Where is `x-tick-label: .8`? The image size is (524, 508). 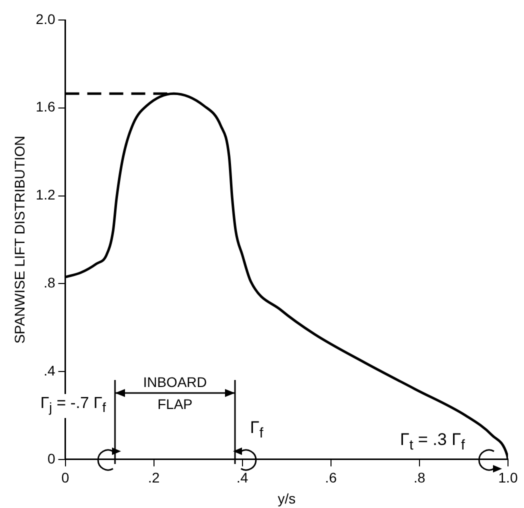 x-tick-label: .8 is located at coordinates (420, 478).